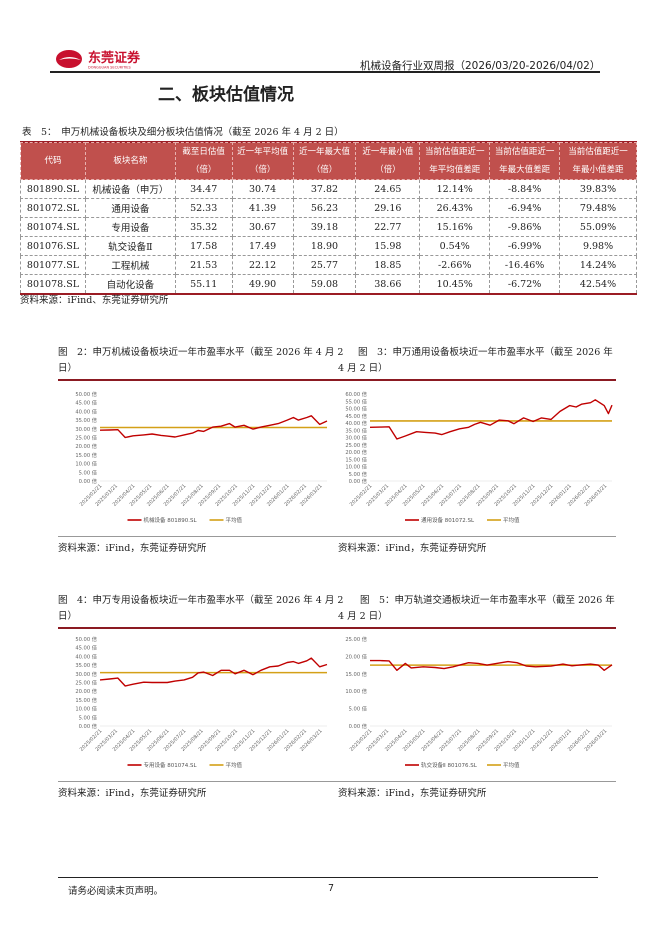 This screenshot has height=936, width=662. What do you see at coordinates (455, 208) in the screenshot?
I see `table-cell: 26.43%` at bounding box center [455, 208].